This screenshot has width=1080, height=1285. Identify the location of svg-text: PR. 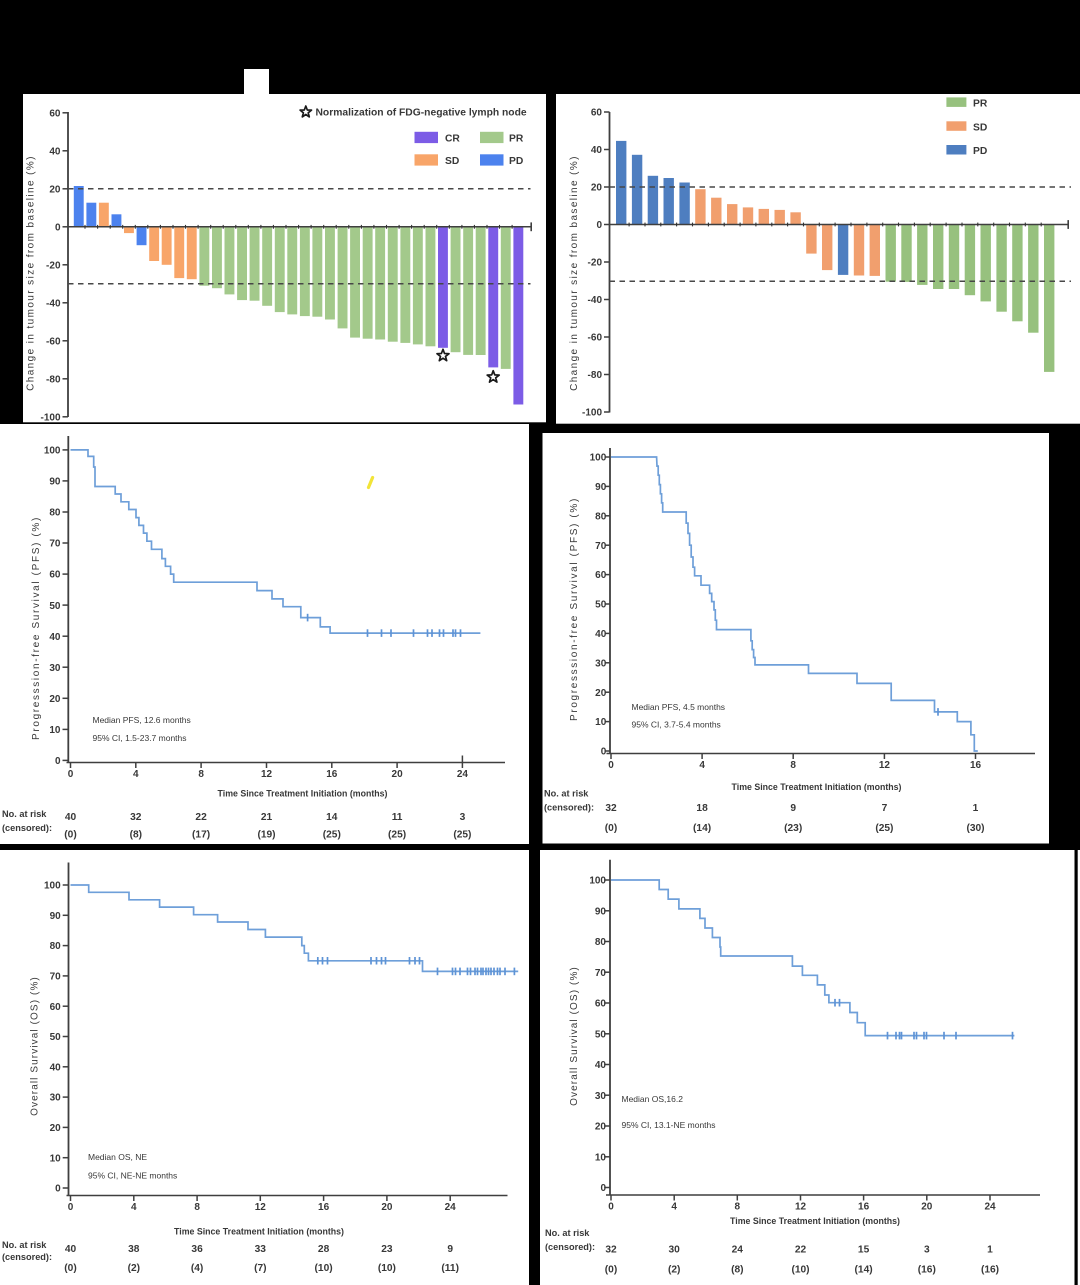
(516, 138).